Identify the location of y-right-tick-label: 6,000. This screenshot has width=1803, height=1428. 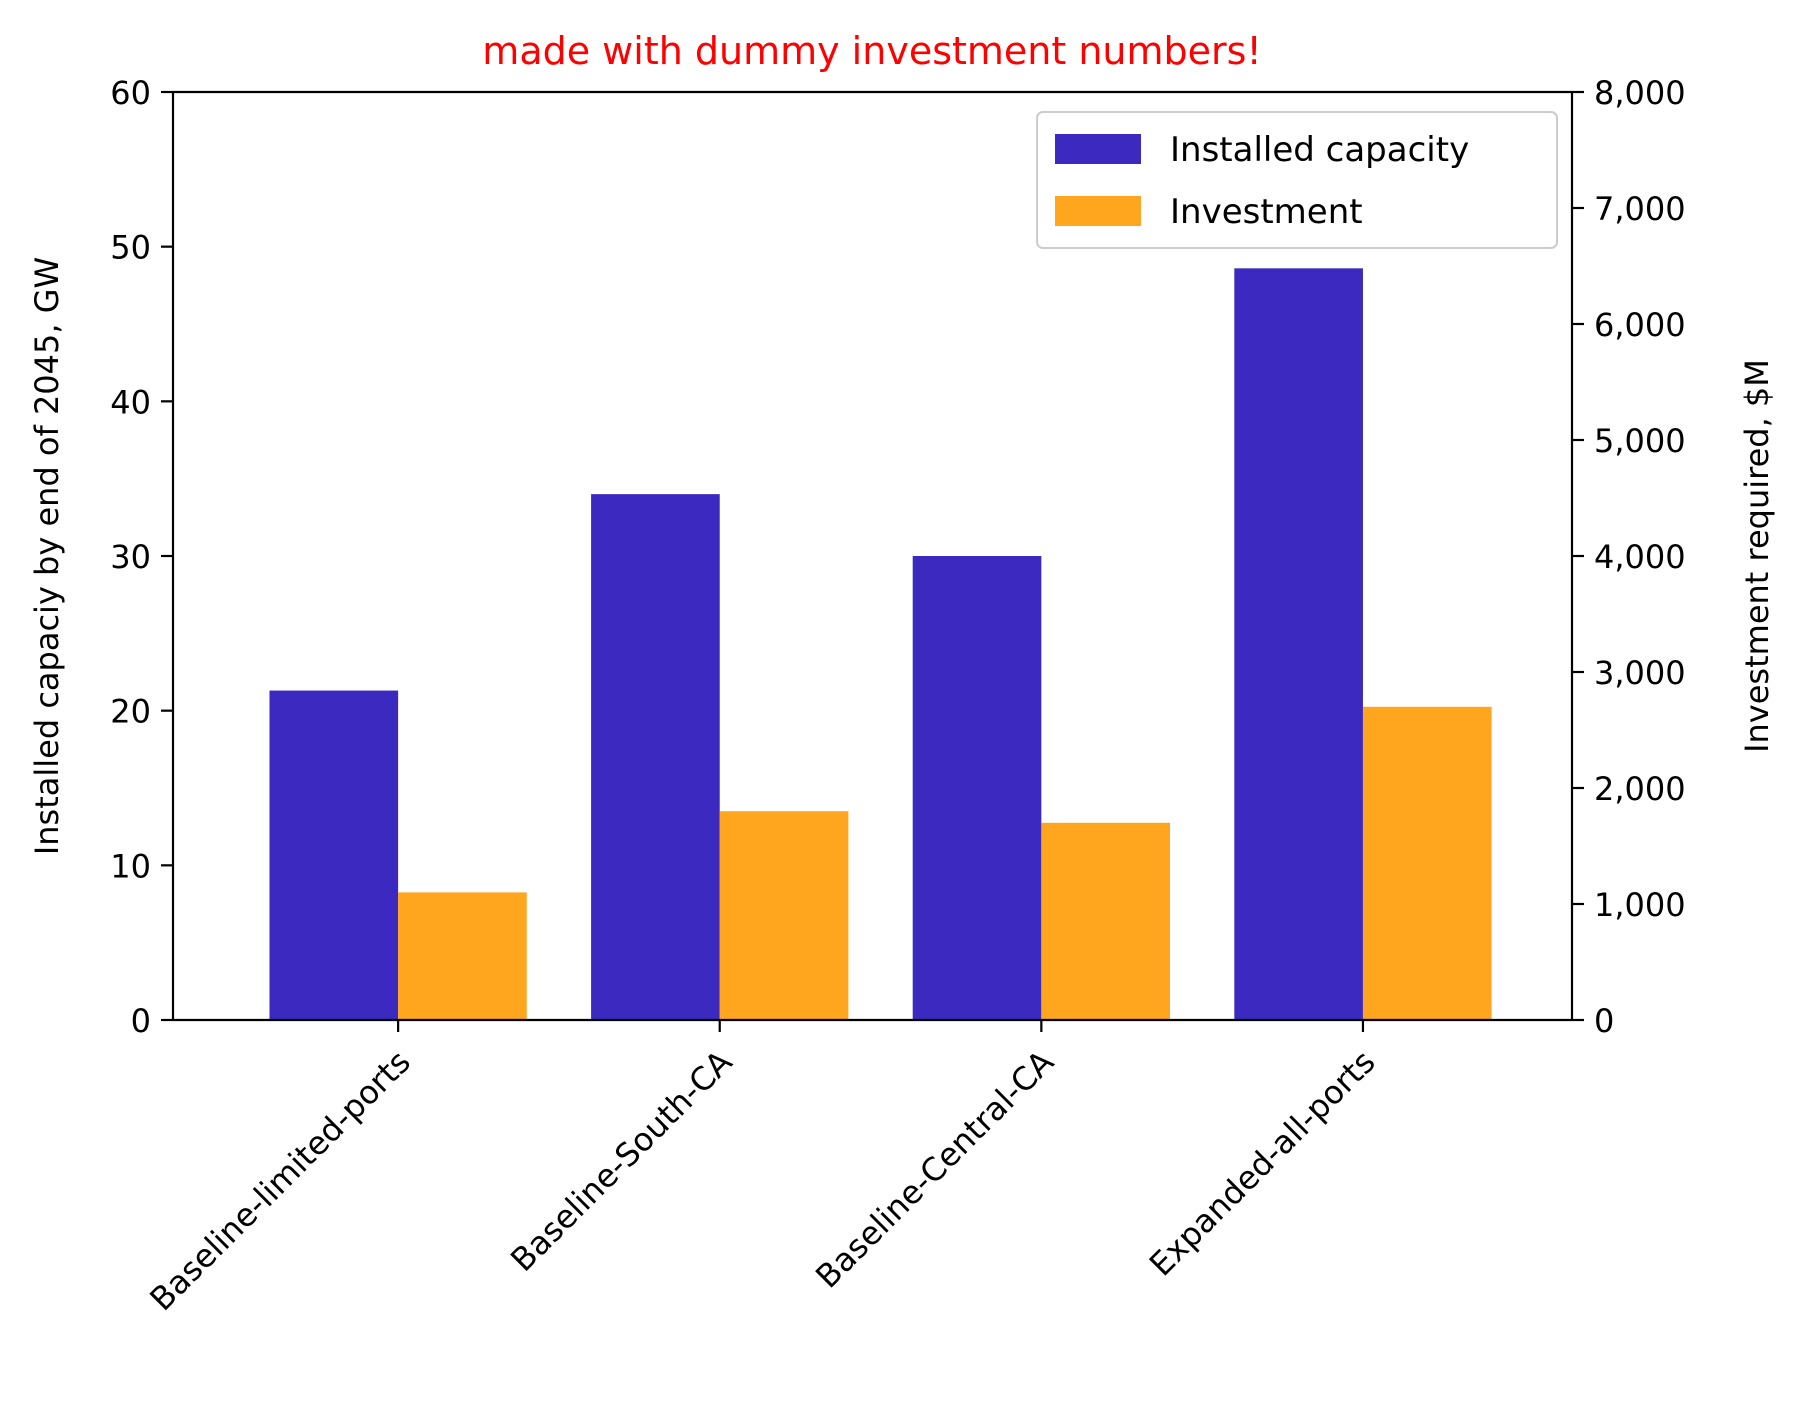
(1640, 325).